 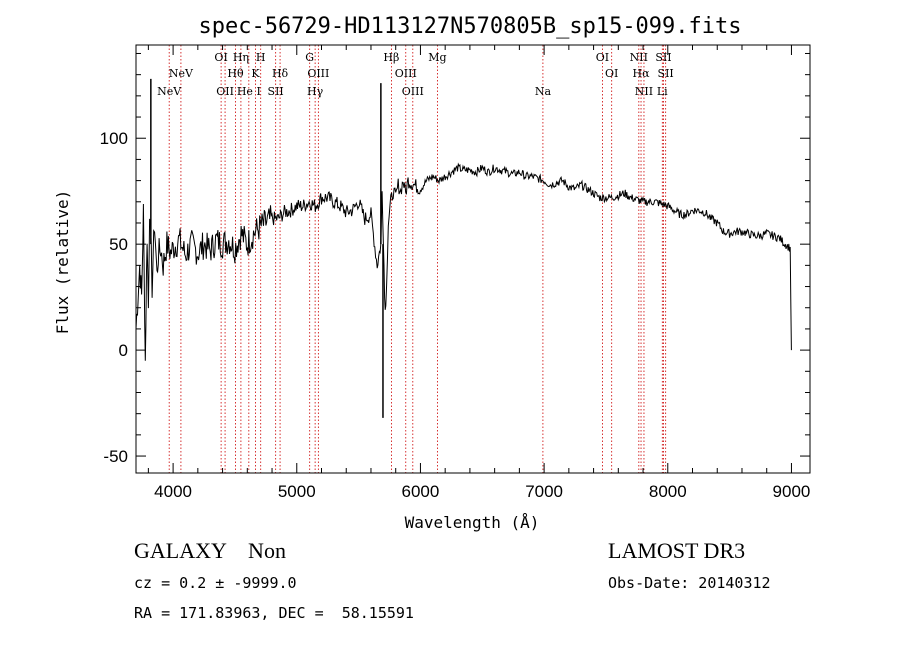 I want to click on emission-line-label: H, so click(x=261, y=57).